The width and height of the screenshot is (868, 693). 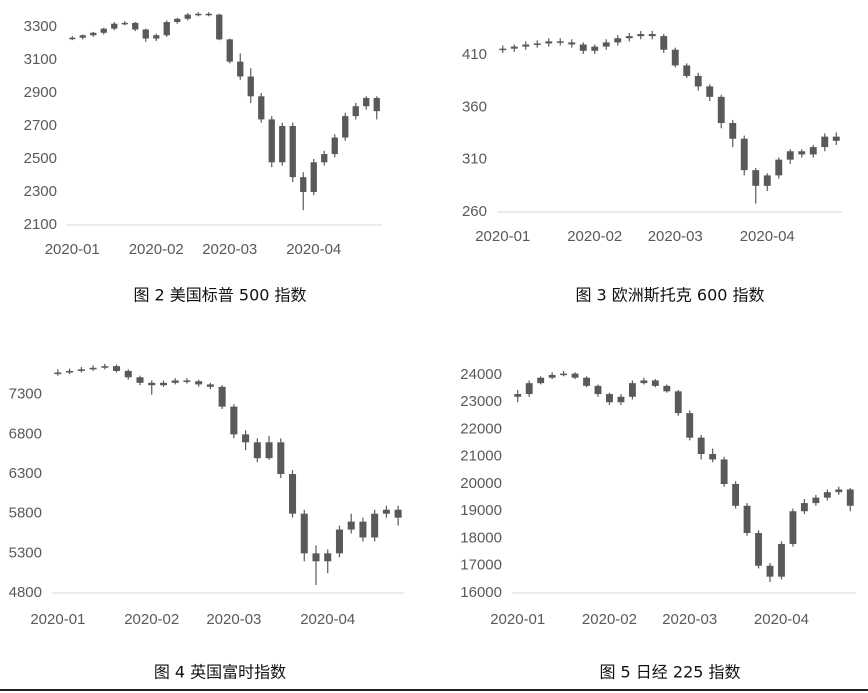 I want to click on y-tick-label: 410, so click(x=474, y=54).